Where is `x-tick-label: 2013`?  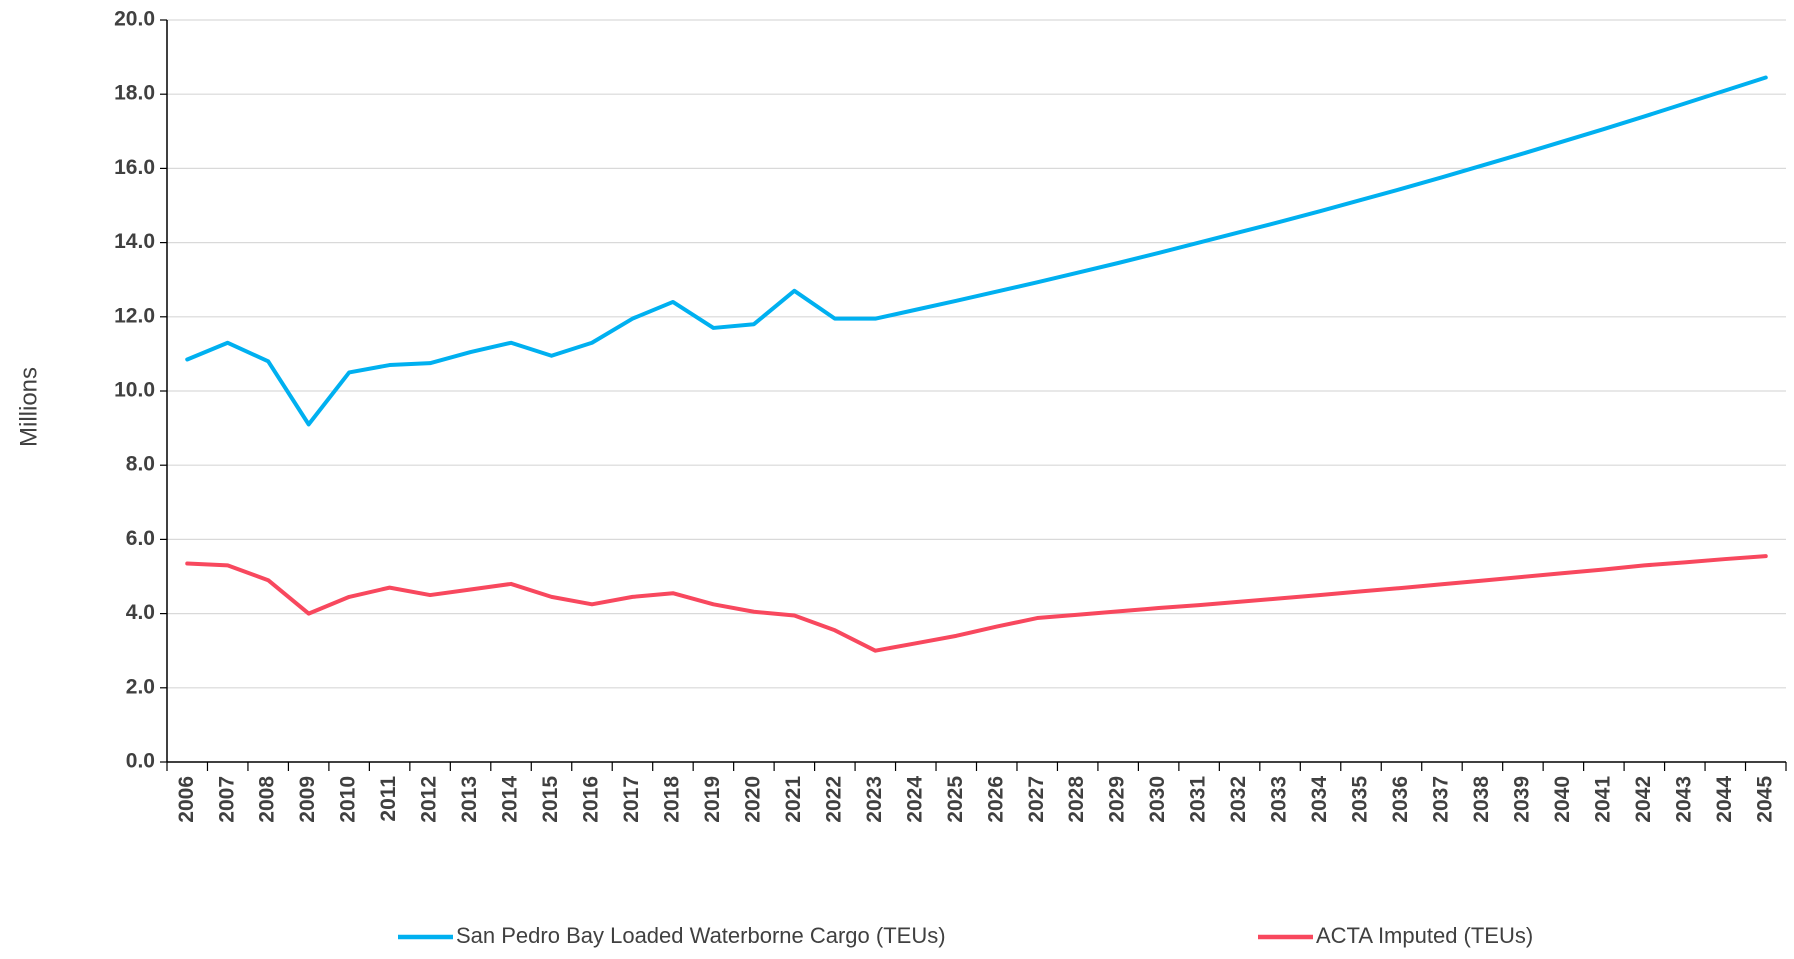
x-tick-label: 2013 is located at coordinates (469, 799).